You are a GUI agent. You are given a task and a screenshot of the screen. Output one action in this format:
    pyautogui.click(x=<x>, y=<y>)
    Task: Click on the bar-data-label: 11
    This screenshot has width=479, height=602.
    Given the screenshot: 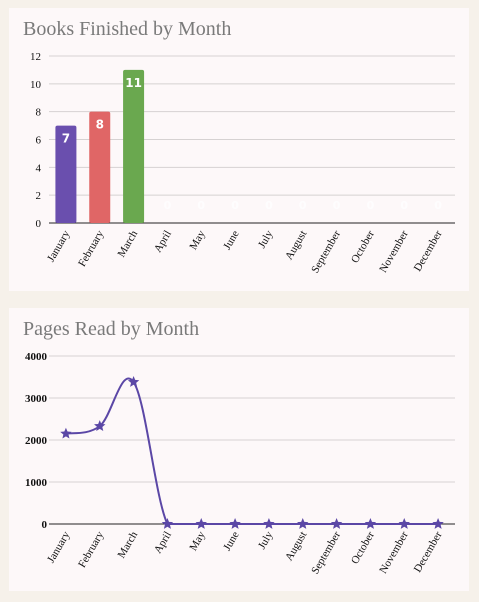 What is the action you would take?
    pyautogui.click(x=133, y=83)
    